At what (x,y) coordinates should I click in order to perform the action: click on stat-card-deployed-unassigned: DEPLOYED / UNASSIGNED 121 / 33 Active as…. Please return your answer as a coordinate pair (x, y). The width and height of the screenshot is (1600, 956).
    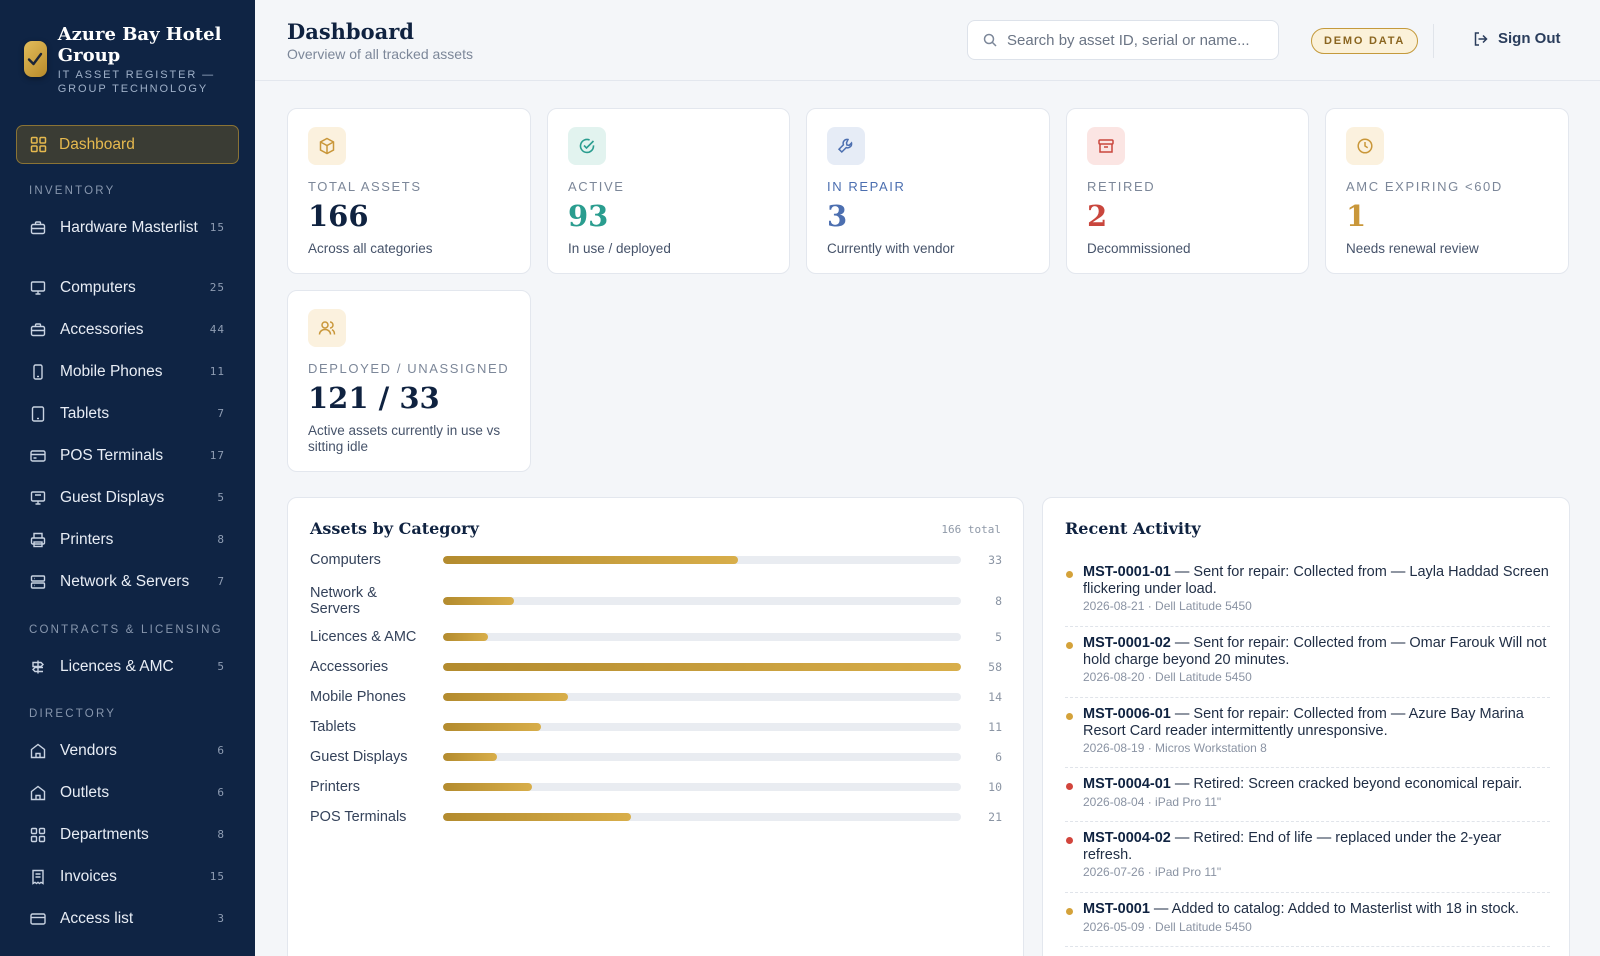
    Looking at the image, I should click on (409, 381).